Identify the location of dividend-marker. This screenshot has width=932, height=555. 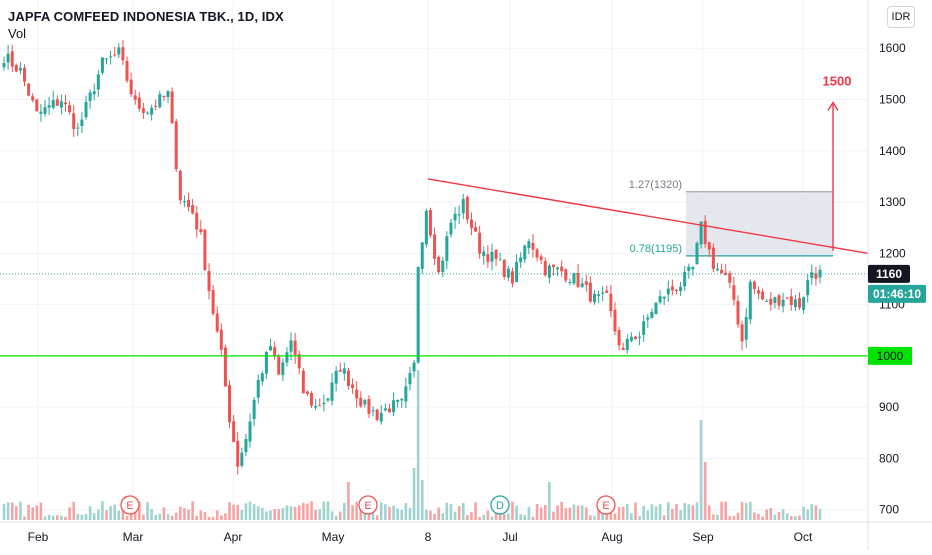
(500, 505).